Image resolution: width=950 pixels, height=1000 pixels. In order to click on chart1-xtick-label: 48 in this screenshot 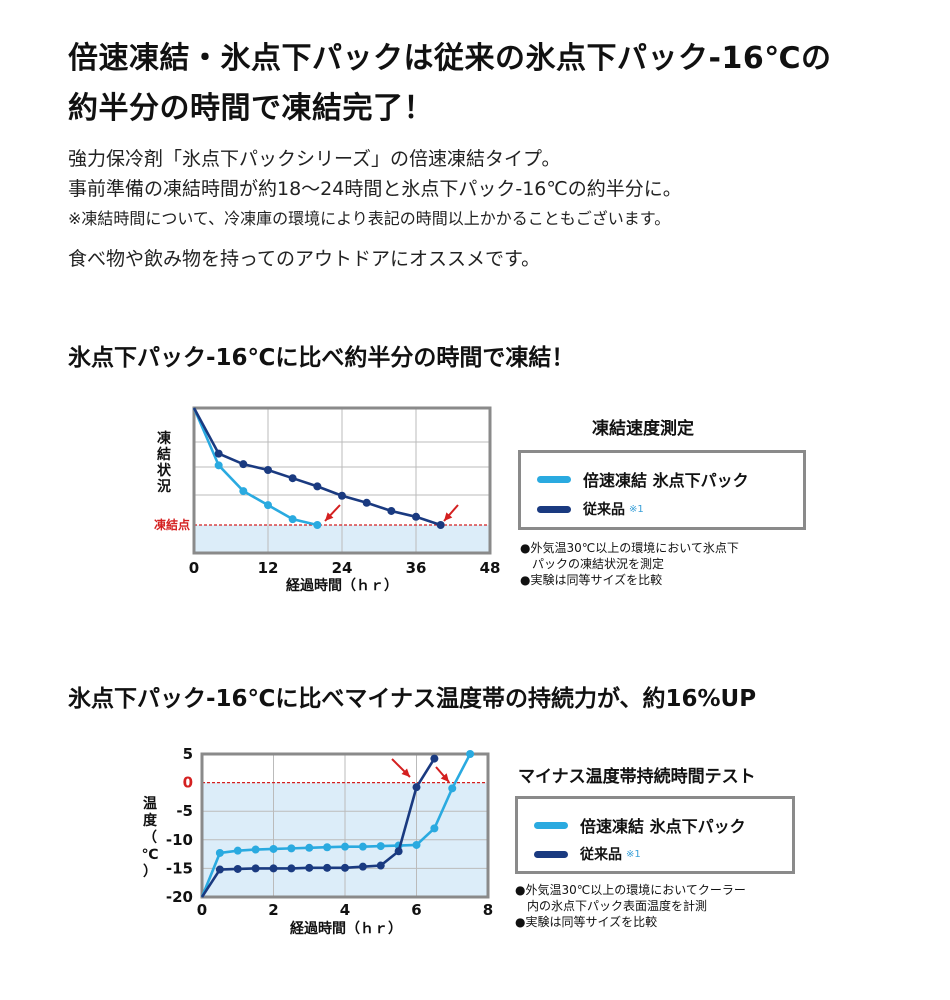, I will do `click(490, 568)`.